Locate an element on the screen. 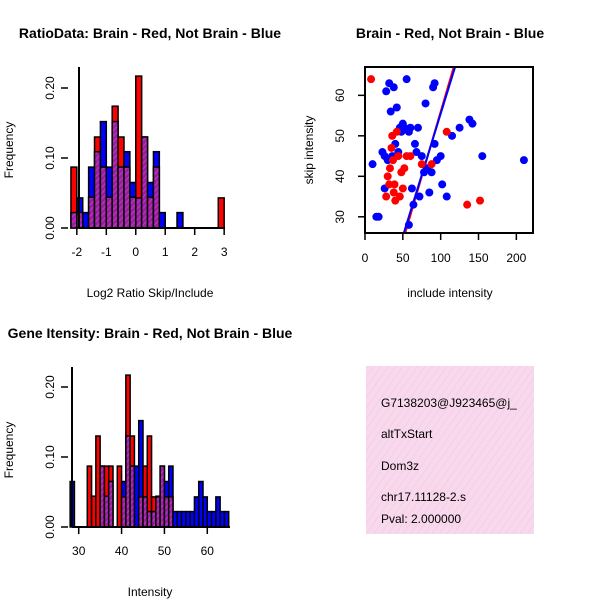 This screenshot has height=600, width=600. scatter-y-tick-label: 60 is located at coordinates (340, 95).